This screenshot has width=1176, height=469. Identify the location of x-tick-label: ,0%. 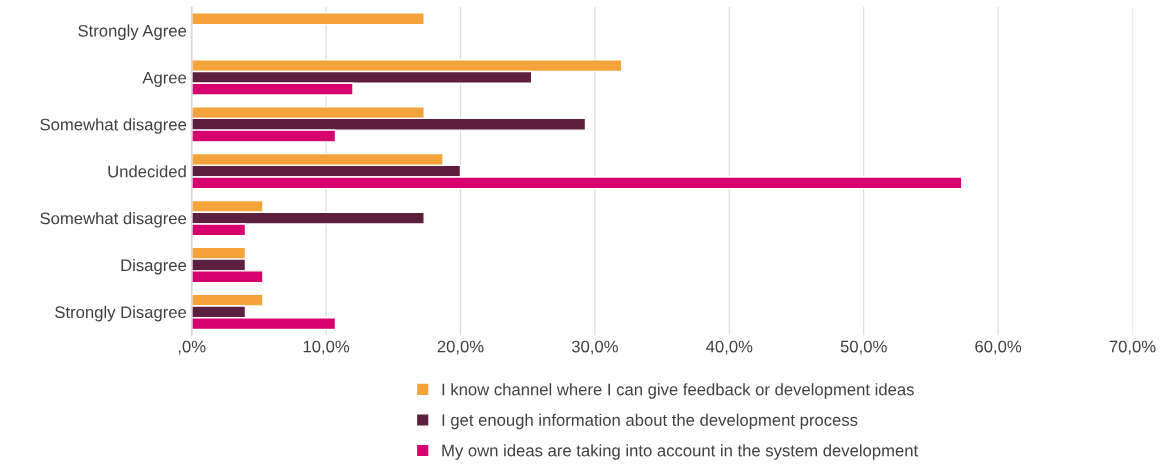
(192, 347).